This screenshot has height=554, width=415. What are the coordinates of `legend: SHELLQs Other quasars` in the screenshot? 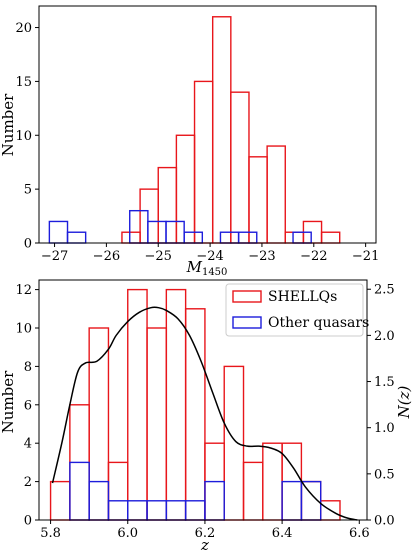 It's located at (297, 310).